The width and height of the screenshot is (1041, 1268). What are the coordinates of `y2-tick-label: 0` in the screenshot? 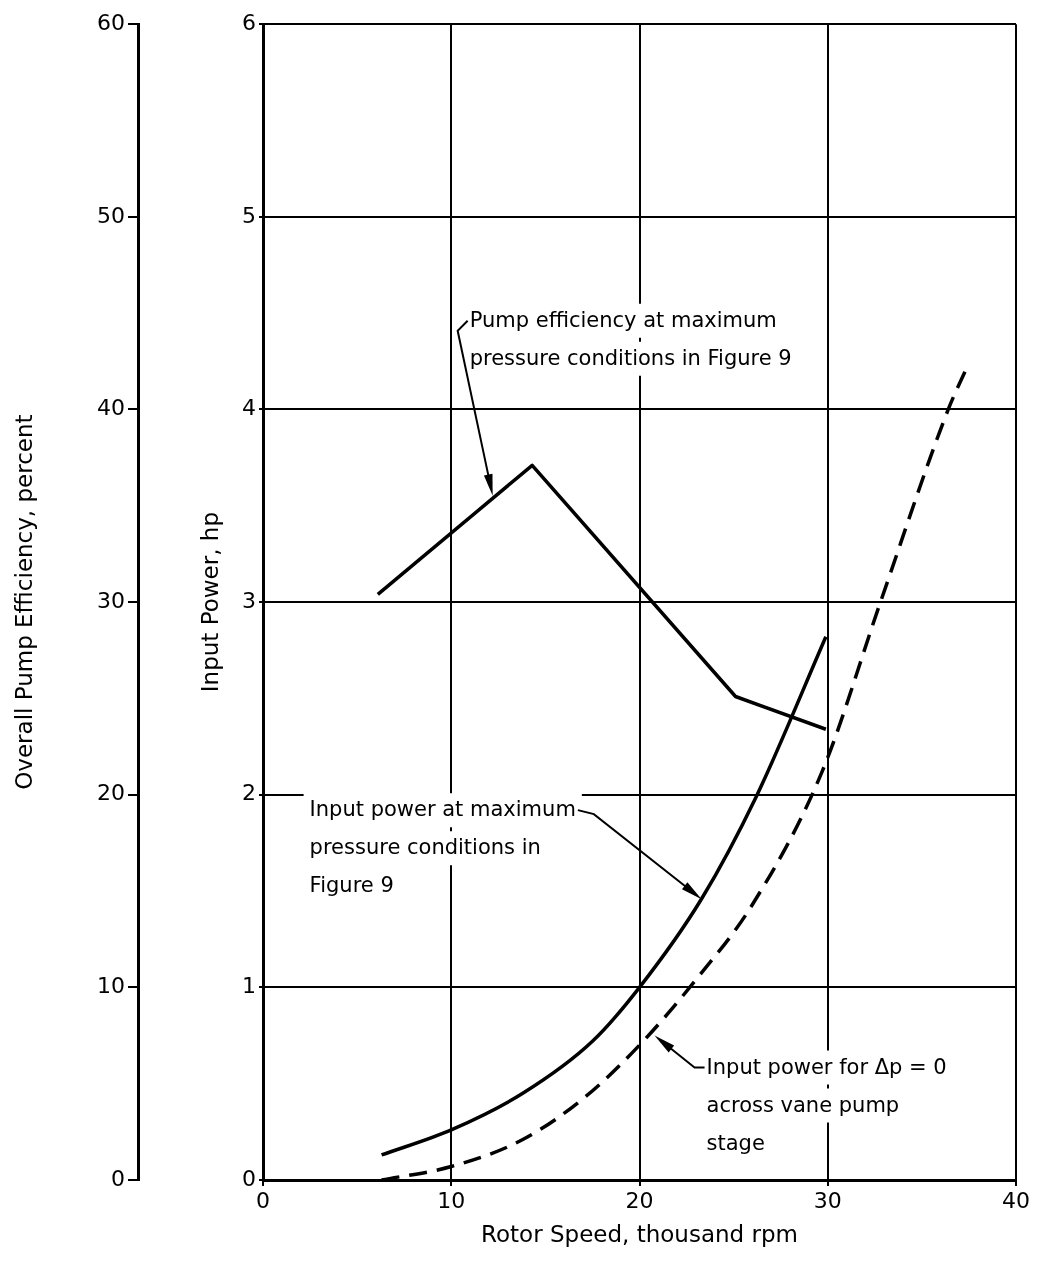 It's located at (118, 1178).